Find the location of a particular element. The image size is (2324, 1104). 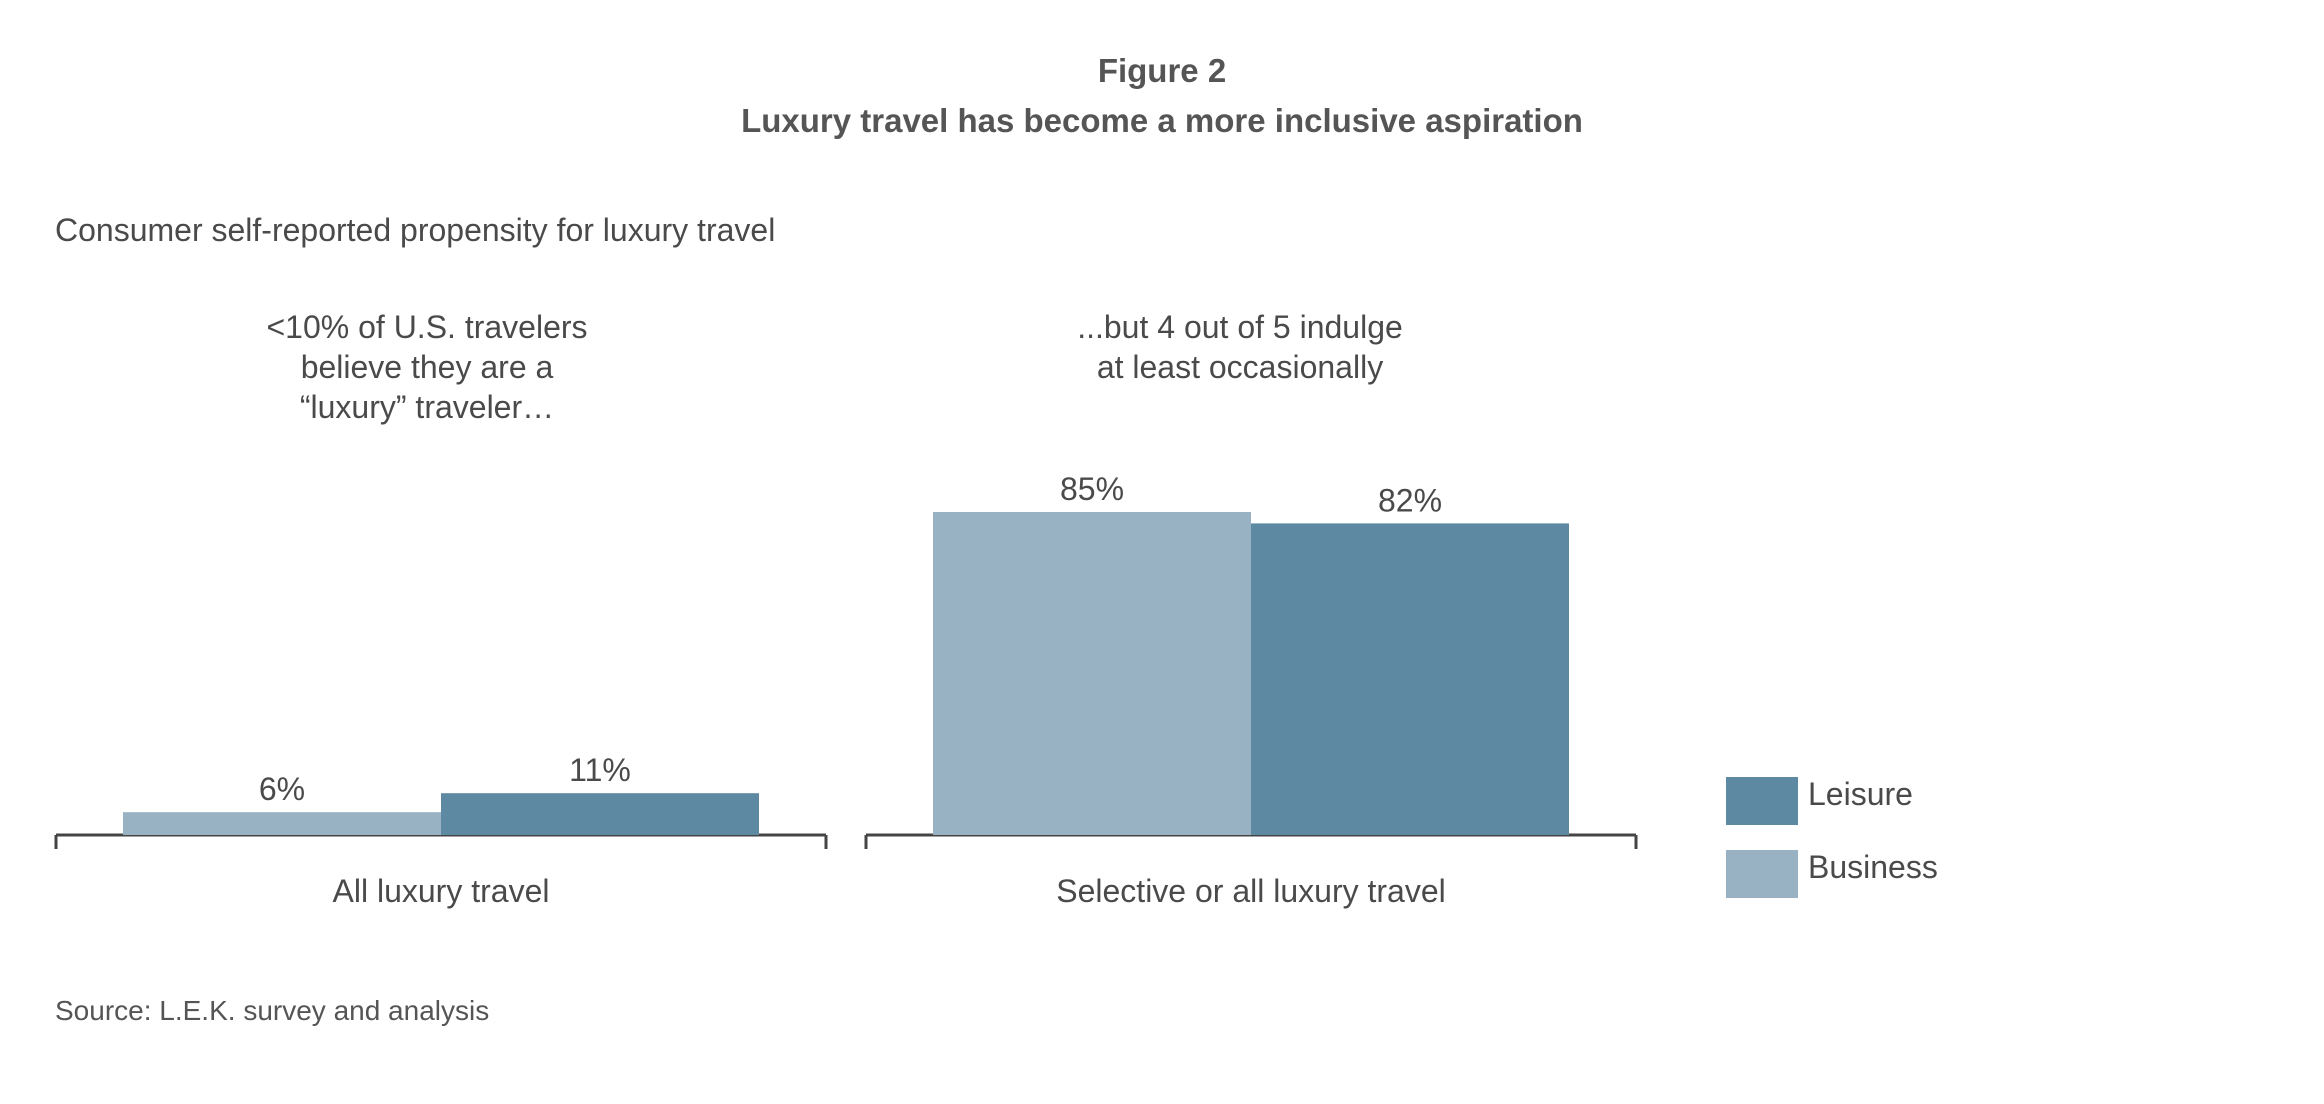

source-note: Source: L.E.K. survey and analysis is located at coordinates (272, 1010).